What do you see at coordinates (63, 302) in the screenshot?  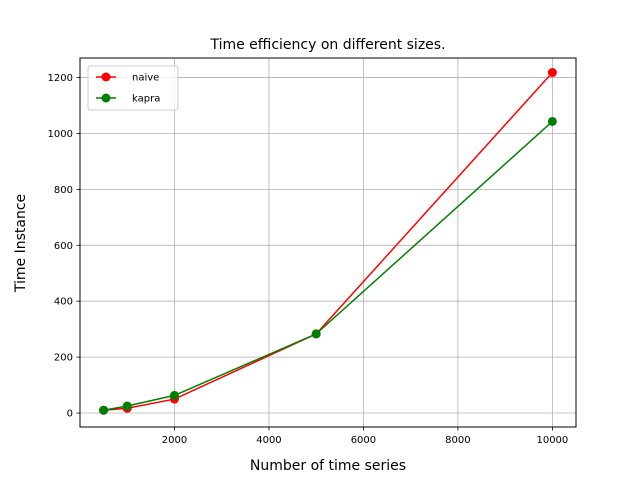 I see `y-tick-label: 400` at bounding box center [63, 302].